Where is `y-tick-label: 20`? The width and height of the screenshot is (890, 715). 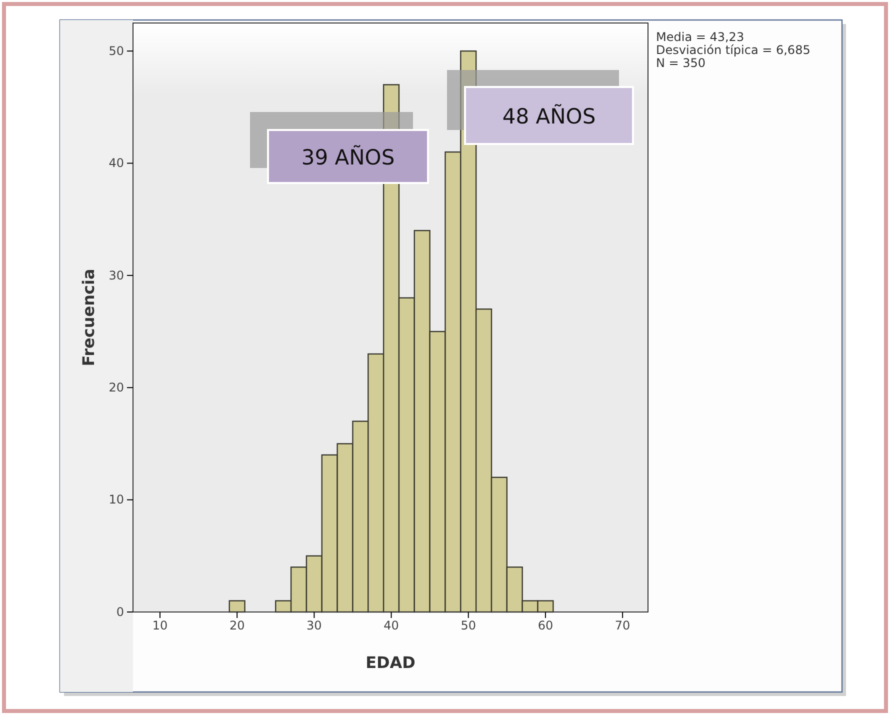 y-tick-label: 20 is located at coordinates (116, 387).